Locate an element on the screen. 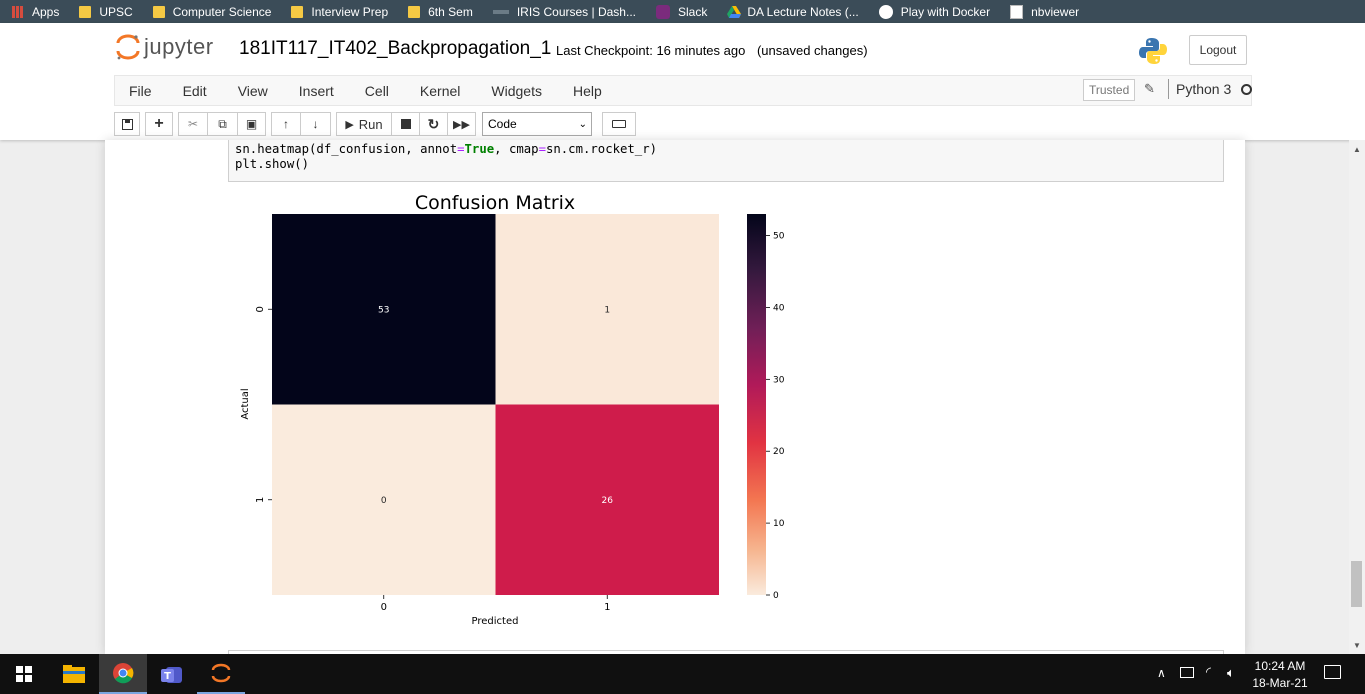 The image size is (1365, 694). menu-file: File is located at coordinates (140, 90).